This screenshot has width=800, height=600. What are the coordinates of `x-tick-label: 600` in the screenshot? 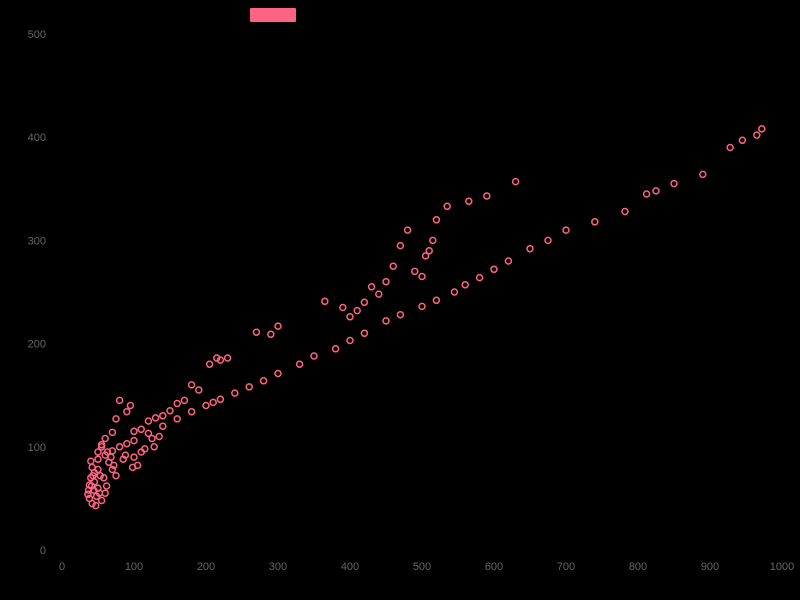 It's located at (494, 567).